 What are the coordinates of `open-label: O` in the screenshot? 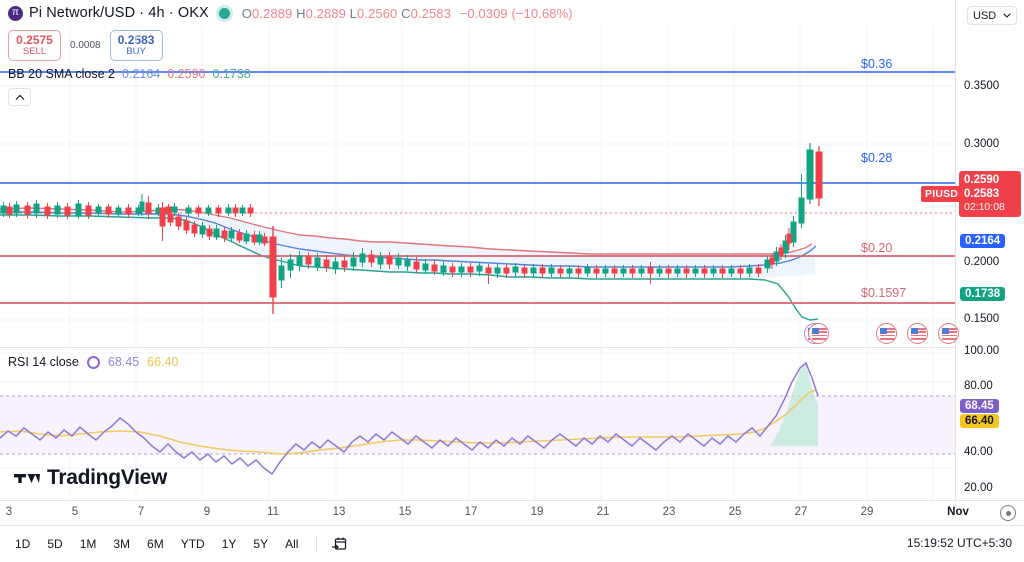 It's located at (246, 13).